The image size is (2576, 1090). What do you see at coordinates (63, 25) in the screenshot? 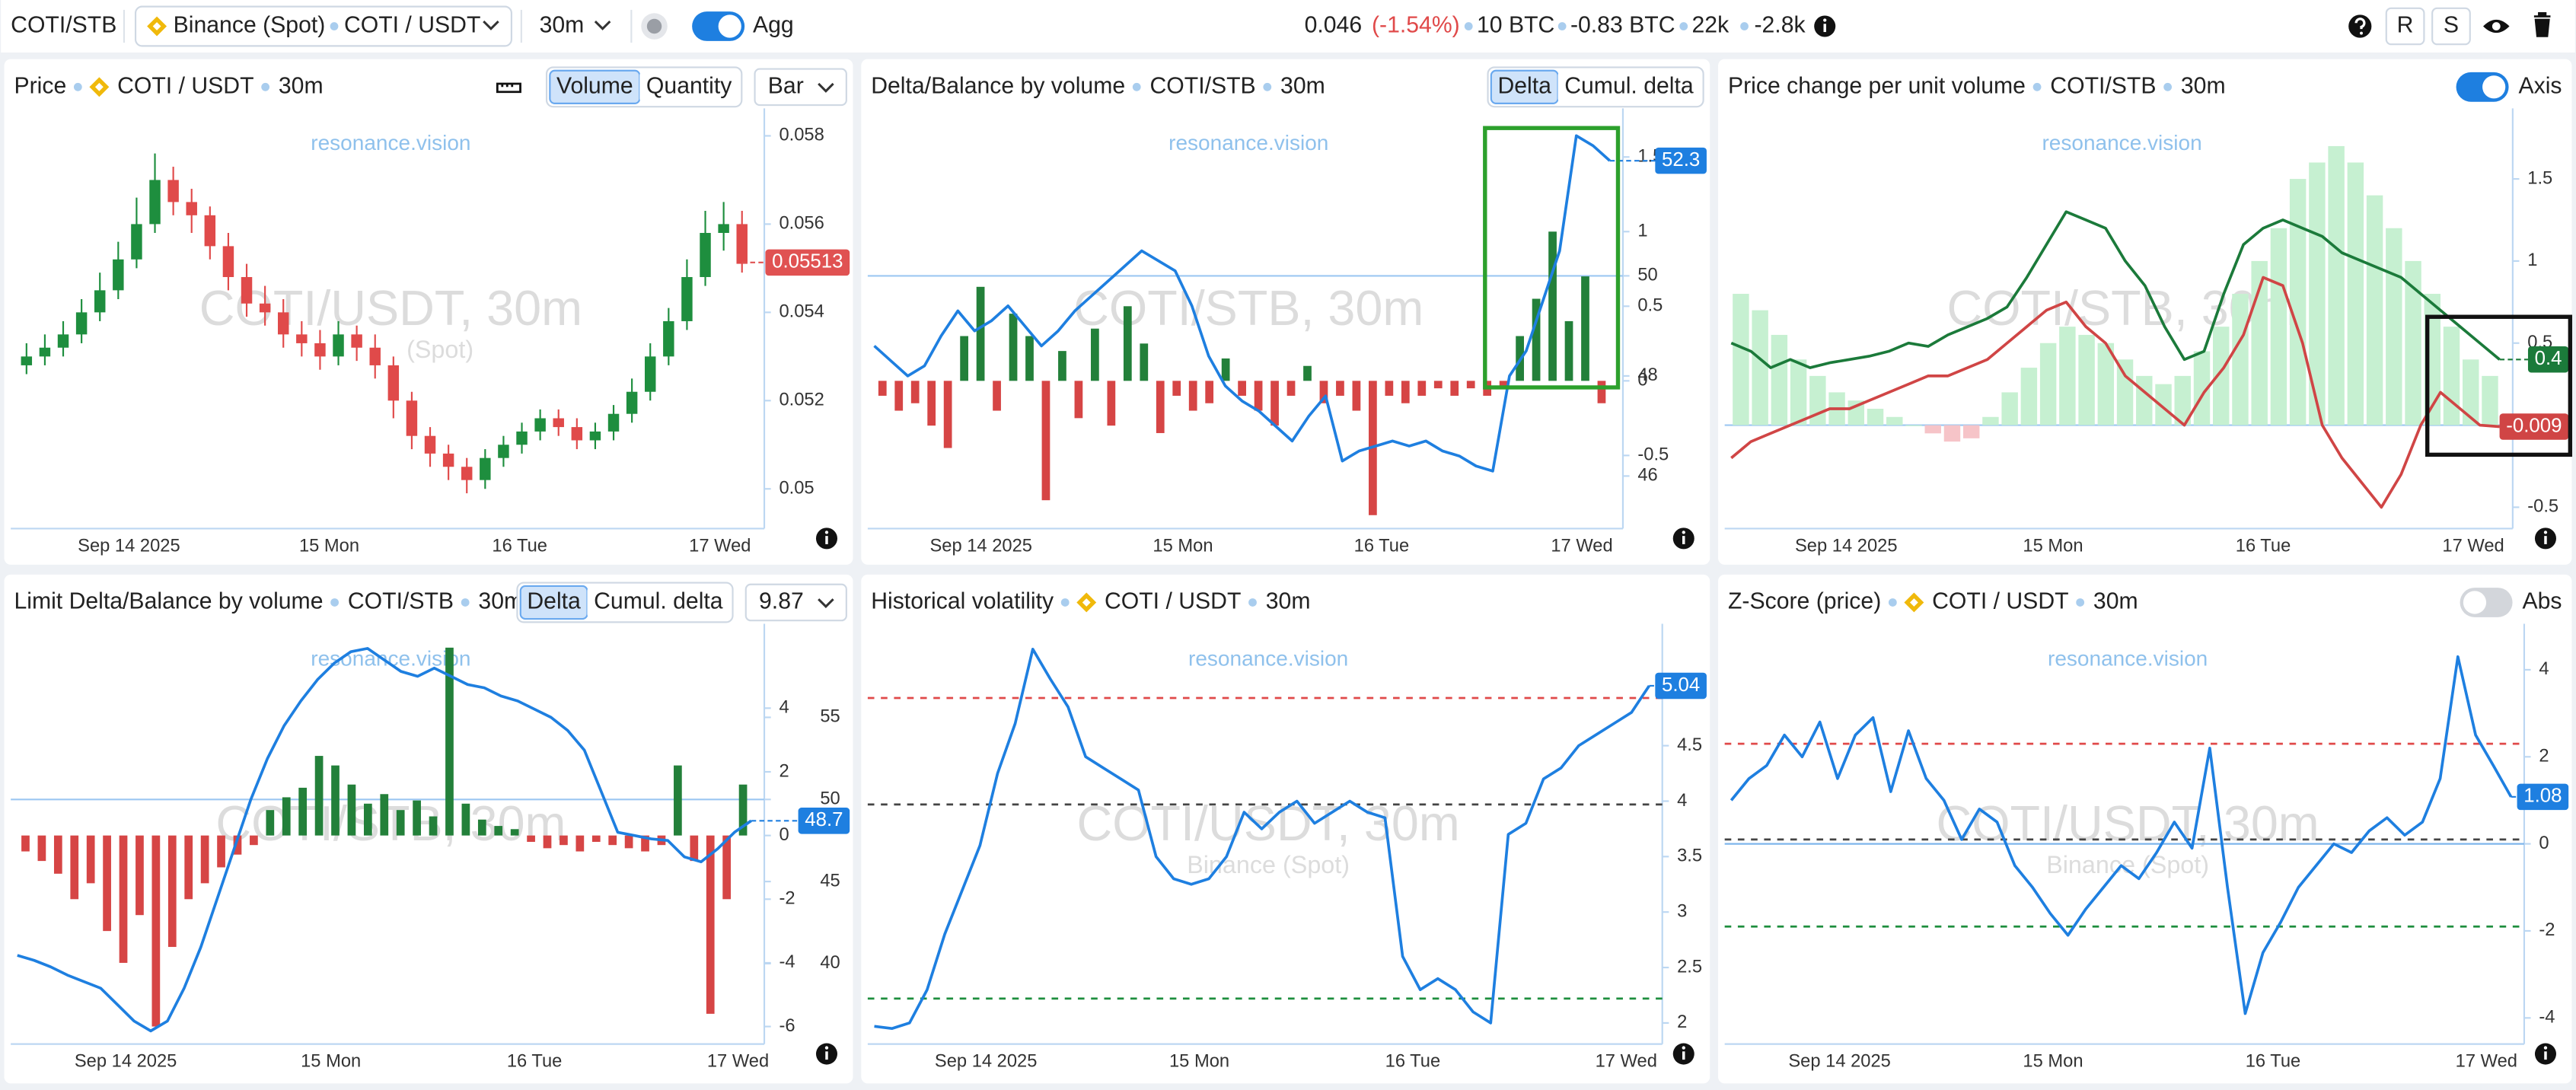
I see `symbol: COTI/STB` at bounding box center [63, 25].